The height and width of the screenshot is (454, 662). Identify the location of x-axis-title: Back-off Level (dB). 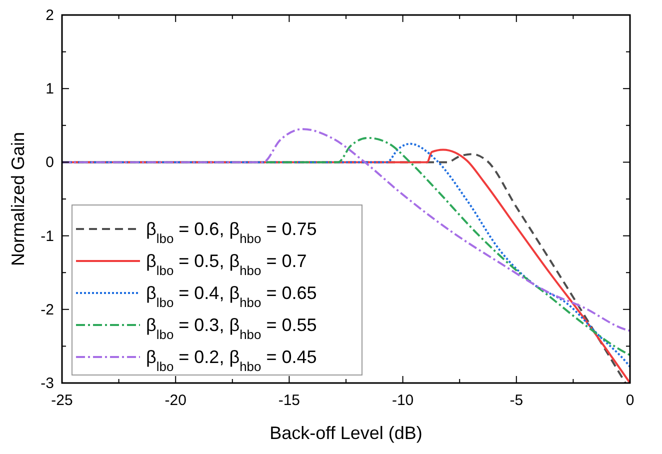
(346, 433).